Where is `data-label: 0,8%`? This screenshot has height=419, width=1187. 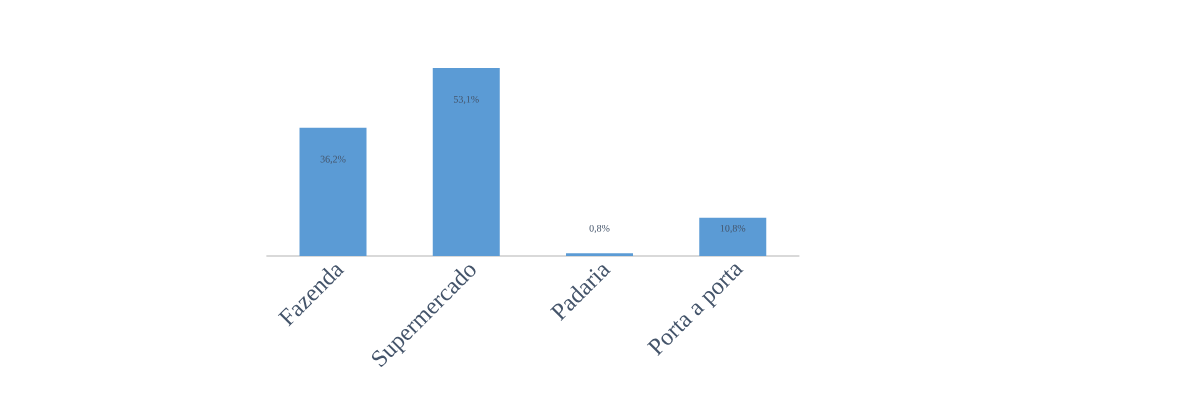
data-label: 0,8% is located at coordinates (599, 229).